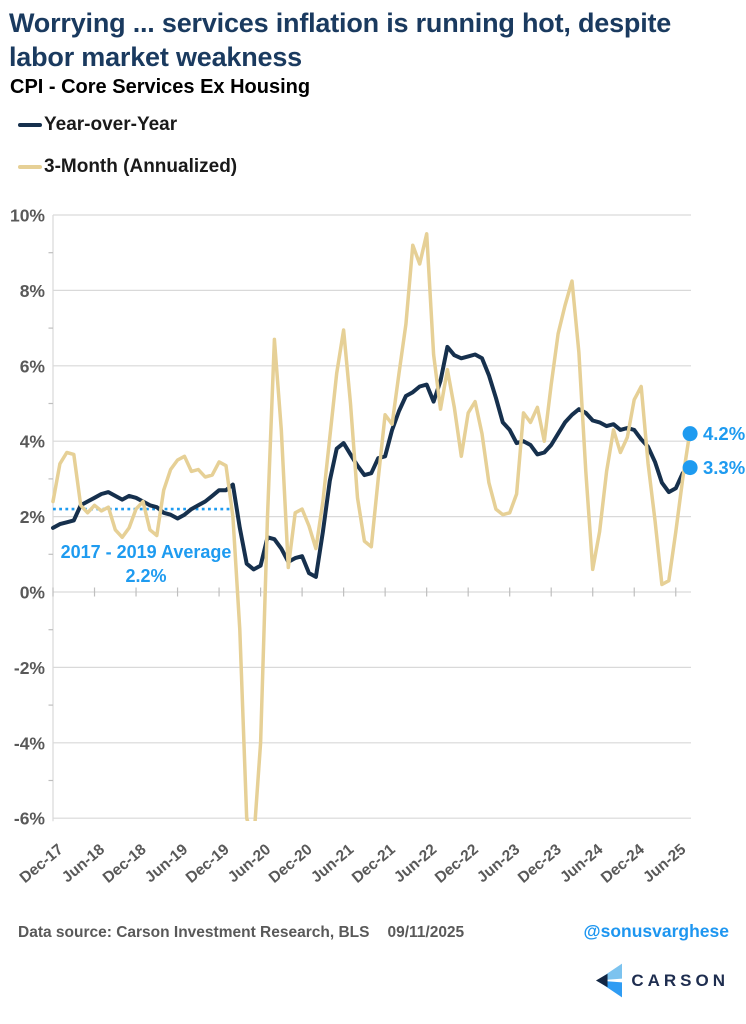 This screenshot has width=746, height=1024. What do you see at coordinates (30, 819) in the screenshot?
I see `y-axis-label: -6%` at bounding box center [30, 819].